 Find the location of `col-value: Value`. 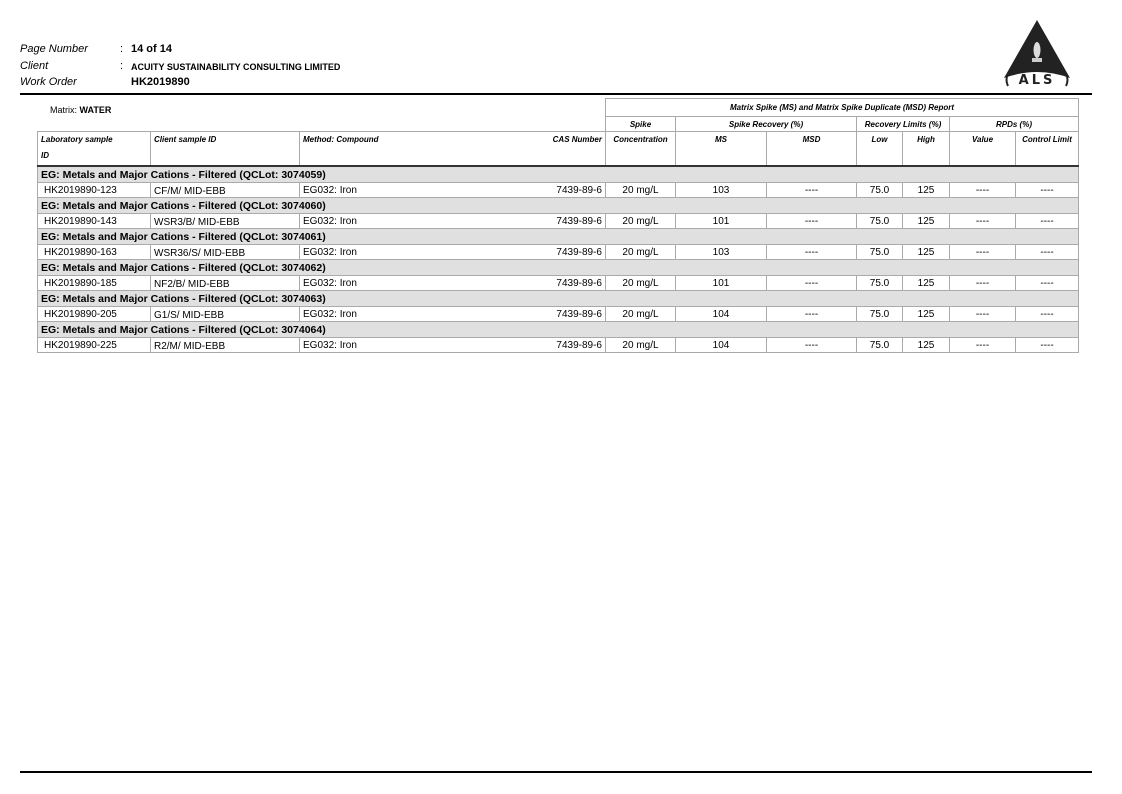

col-value: Value is located at coordinates (982, 149).